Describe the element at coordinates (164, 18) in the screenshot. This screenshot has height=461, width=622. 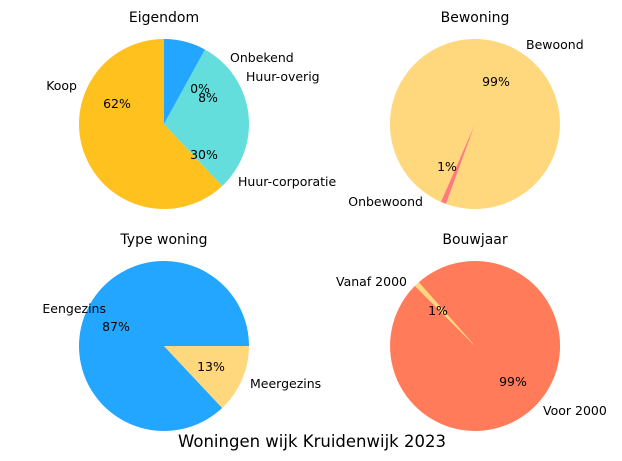
I see `pie-title: Eigendom` at that location.